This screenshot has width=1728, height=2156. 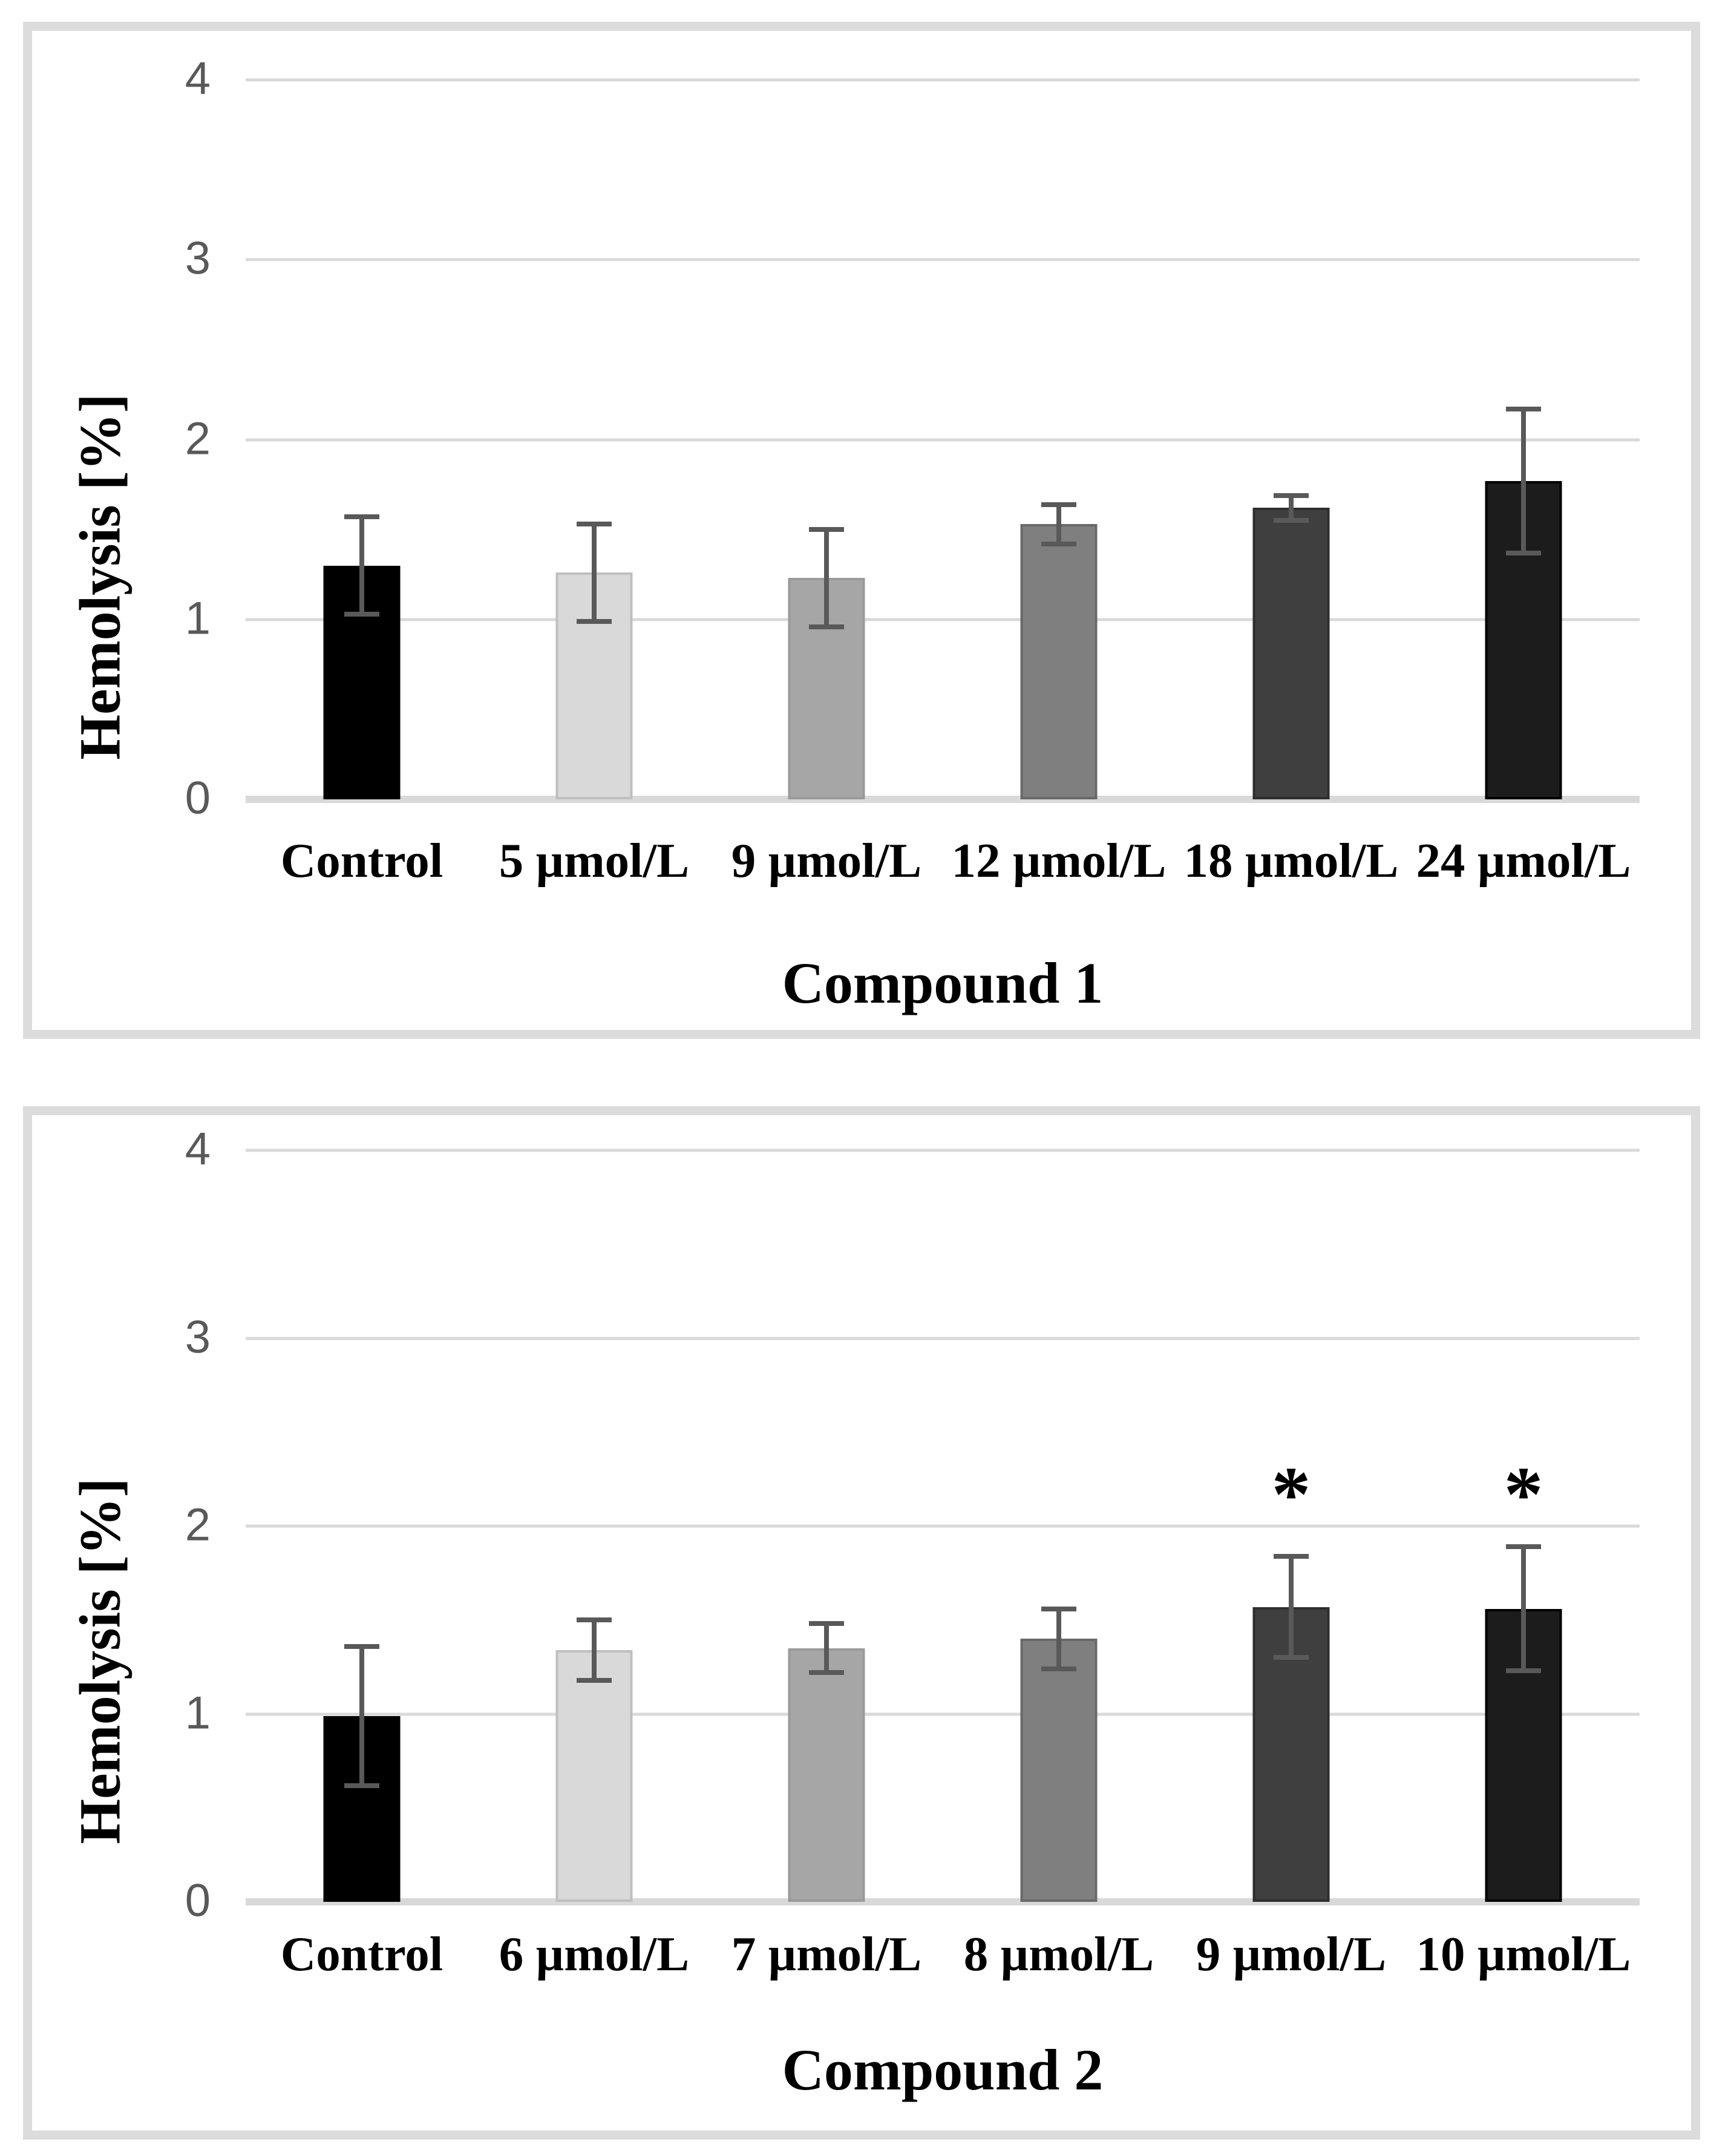 What do you see at coordinates (943, 2069) in the screenshot?
I see `chart-title: Compound 2` at bounding box center [943, 2069].